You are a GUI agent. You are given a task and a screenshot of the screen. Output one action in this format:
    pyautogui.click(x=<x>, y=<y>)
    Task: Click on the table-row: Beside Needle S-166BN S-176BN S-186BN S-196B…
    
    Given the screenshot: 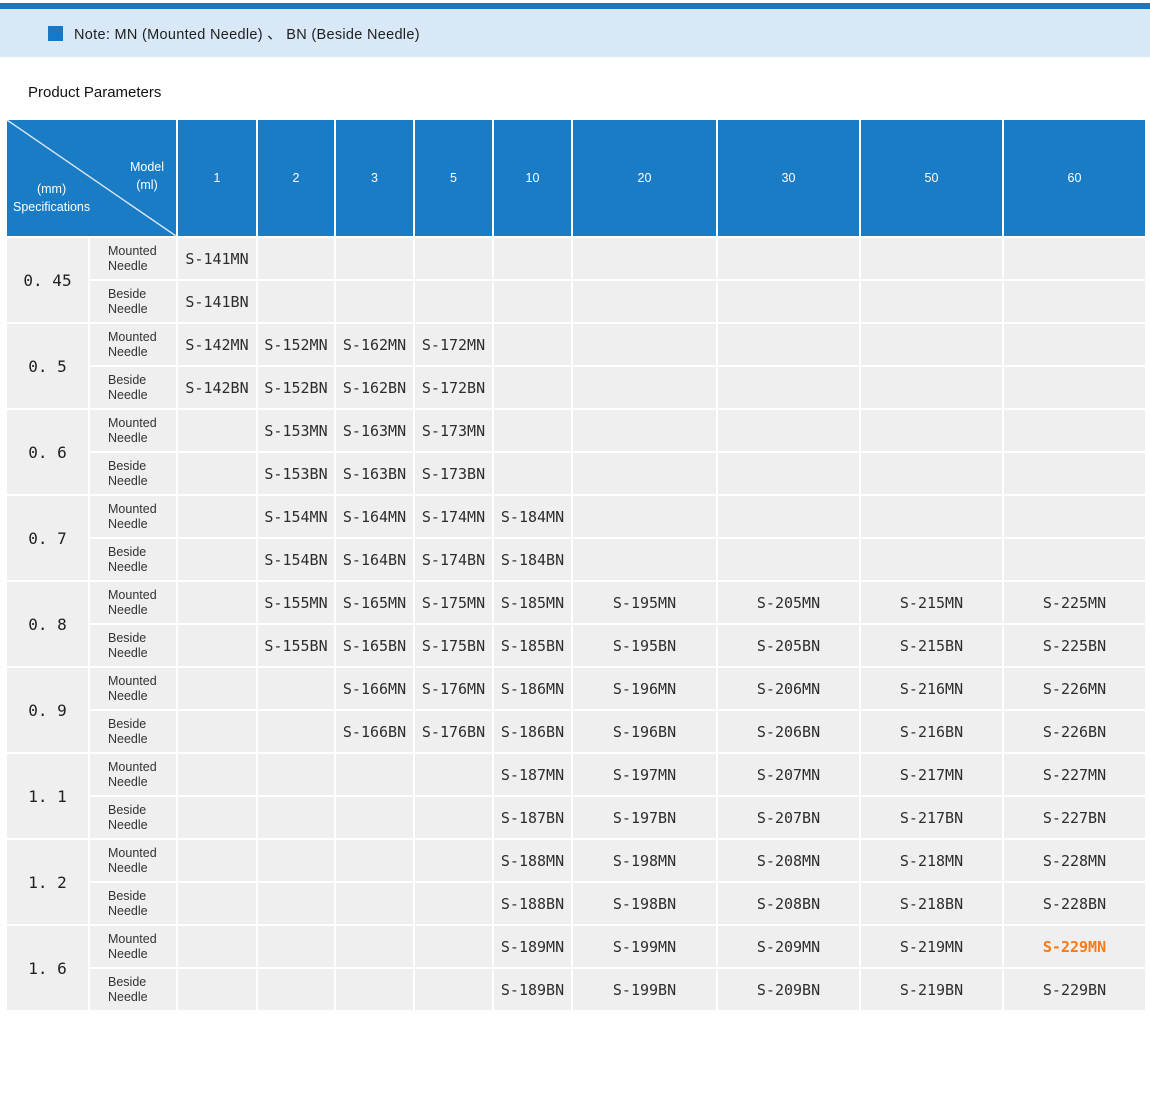 What is the action you would take?
    pyautogui.click(x=576, y=731)
    